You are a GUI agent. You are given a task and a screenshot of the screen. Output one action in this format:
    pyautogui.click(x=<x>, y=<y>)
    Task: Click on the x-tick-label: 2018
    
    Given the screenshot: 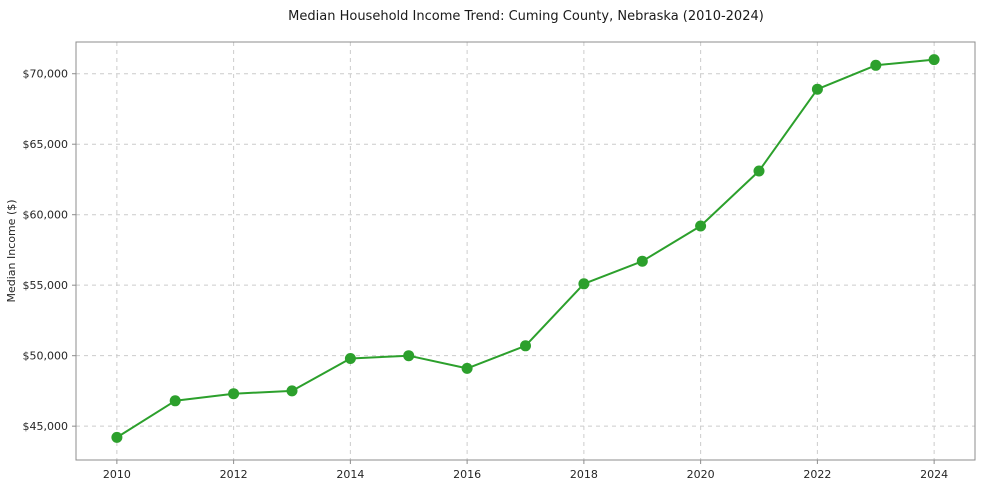 What is the action you would take?
    pyautogui.click(x=584, y=474)
    